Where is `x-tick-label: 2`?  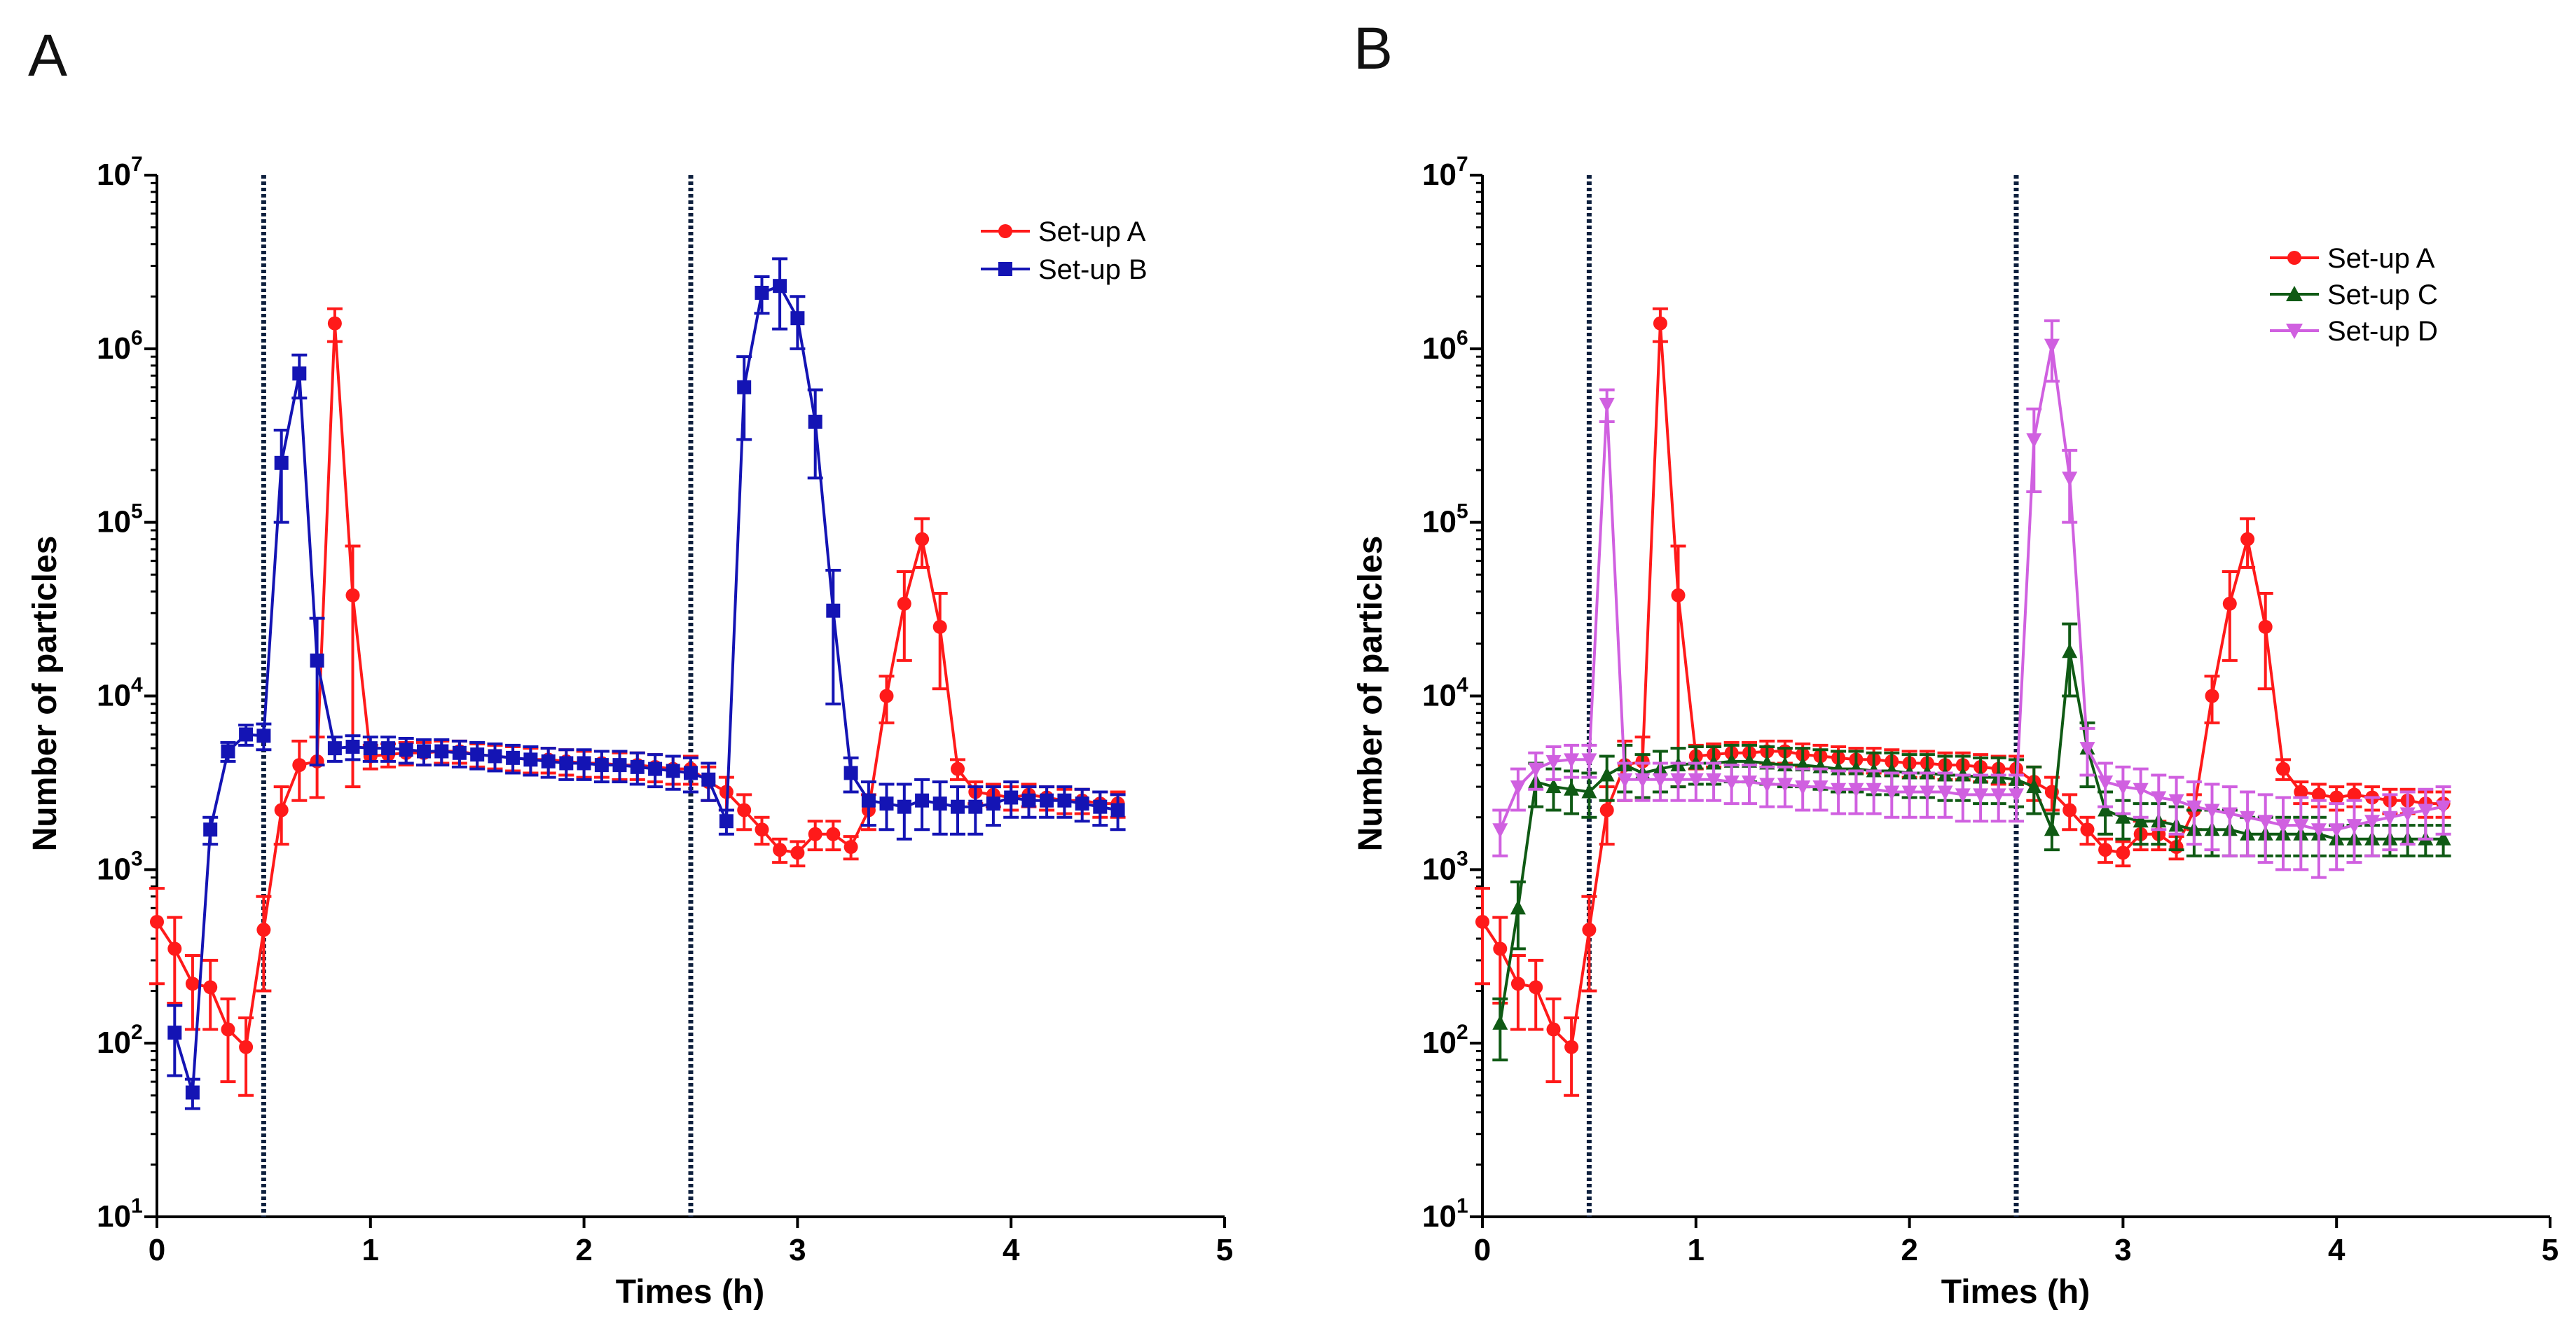 x-tick-label: 2 is located at coordinates (1909, 1250).